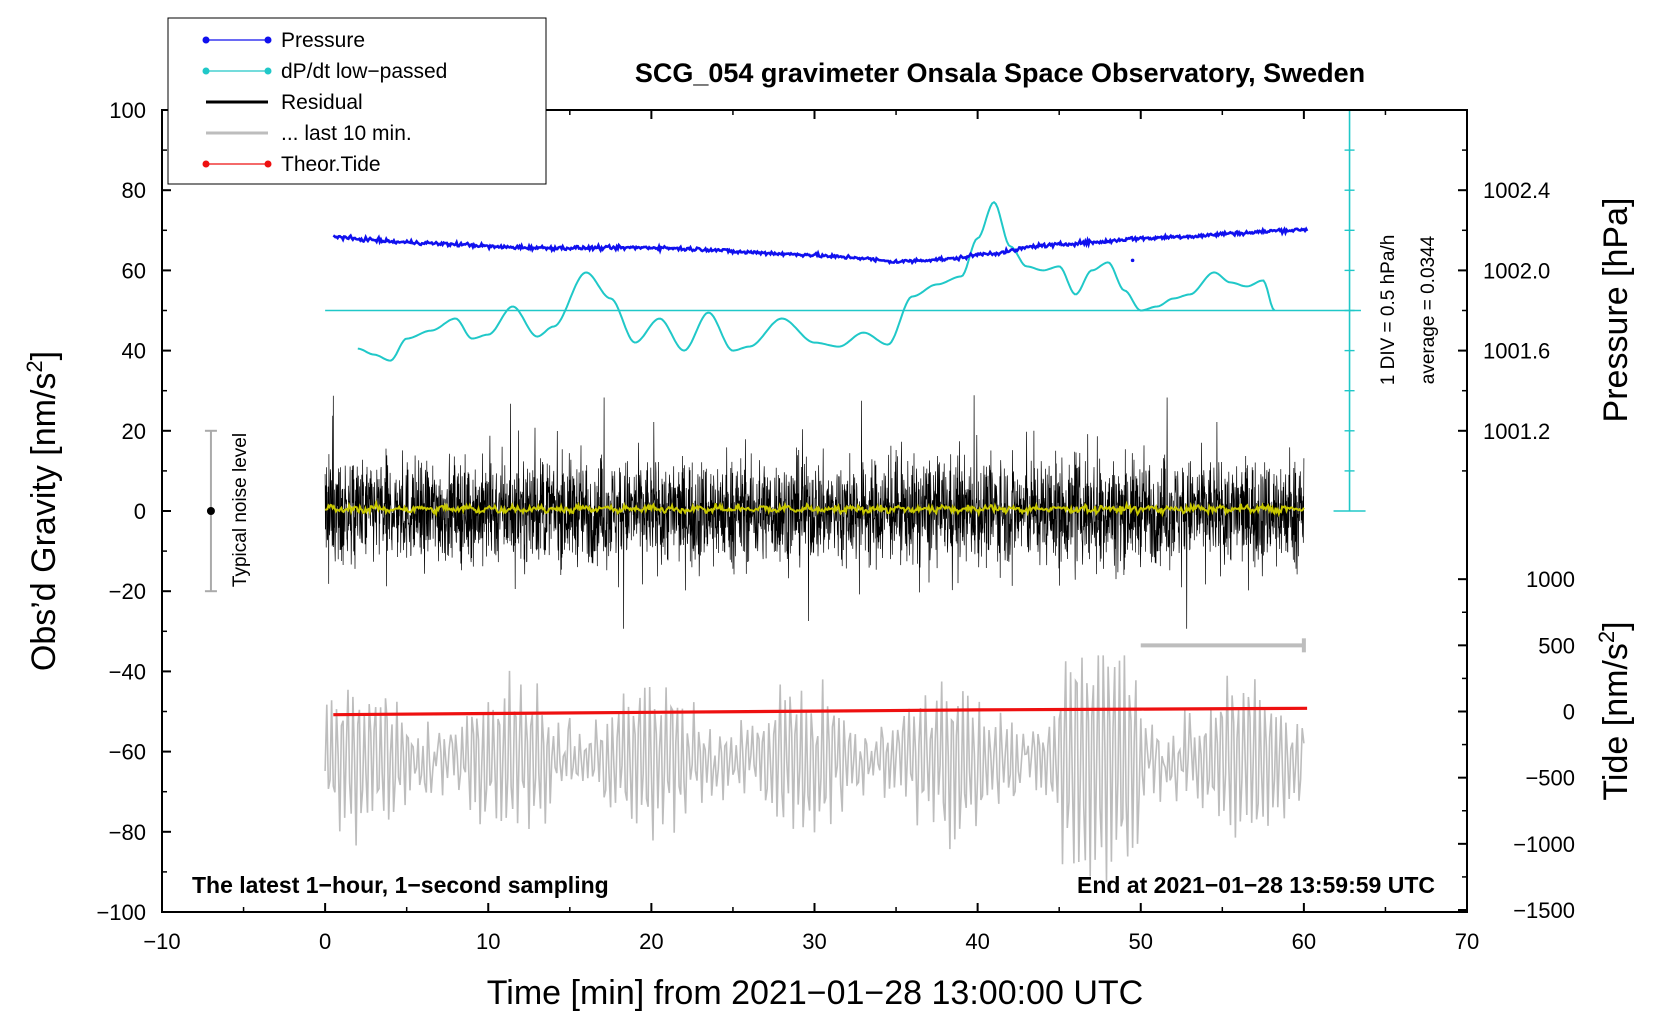 The width and height of the screenshot is (1660, 1020). I want to click on y-tick-label: 20, so click(134, 431).